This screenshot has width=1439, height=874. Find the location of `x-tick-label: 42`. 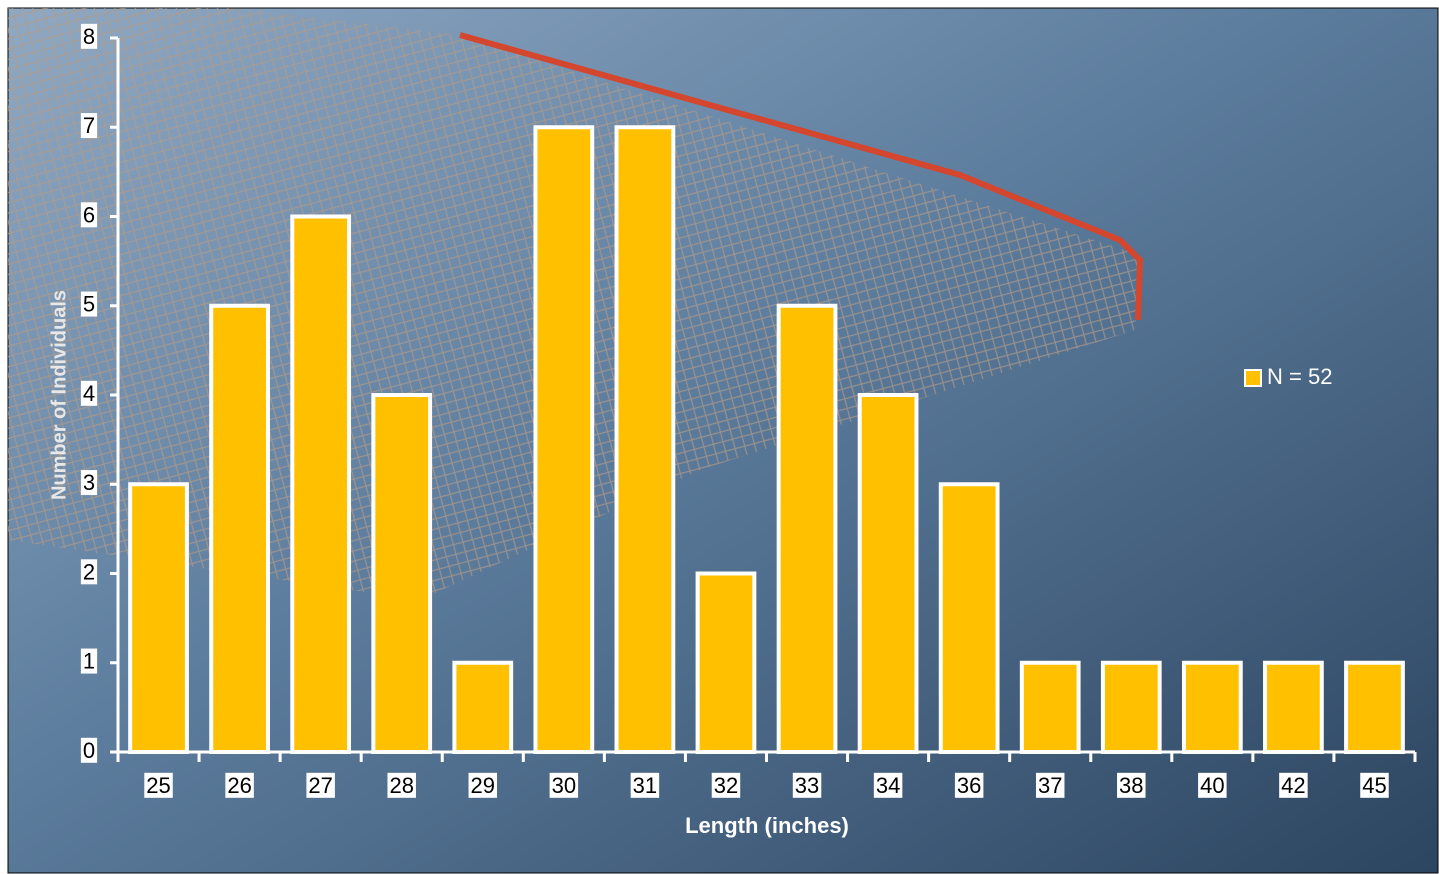

x-tick-label: 42 is located at coordinates (1293, 785).